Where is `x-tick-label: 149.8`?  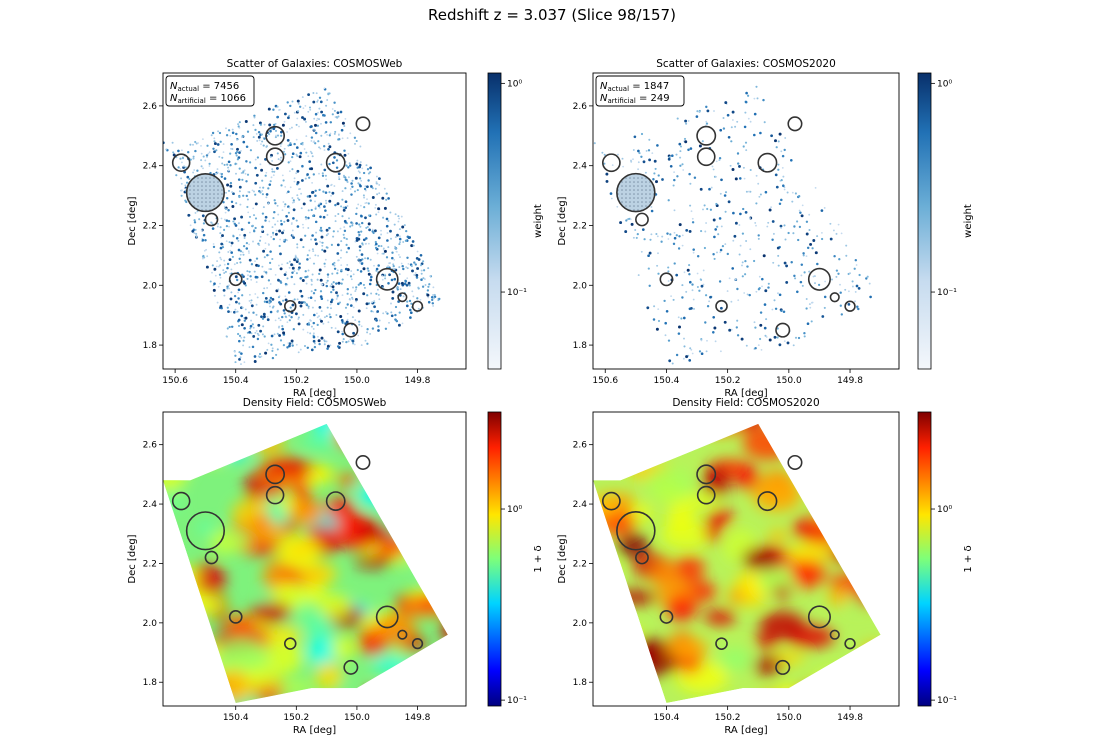 x-tick-label: 149.8 is located at coordinates (850, 718).